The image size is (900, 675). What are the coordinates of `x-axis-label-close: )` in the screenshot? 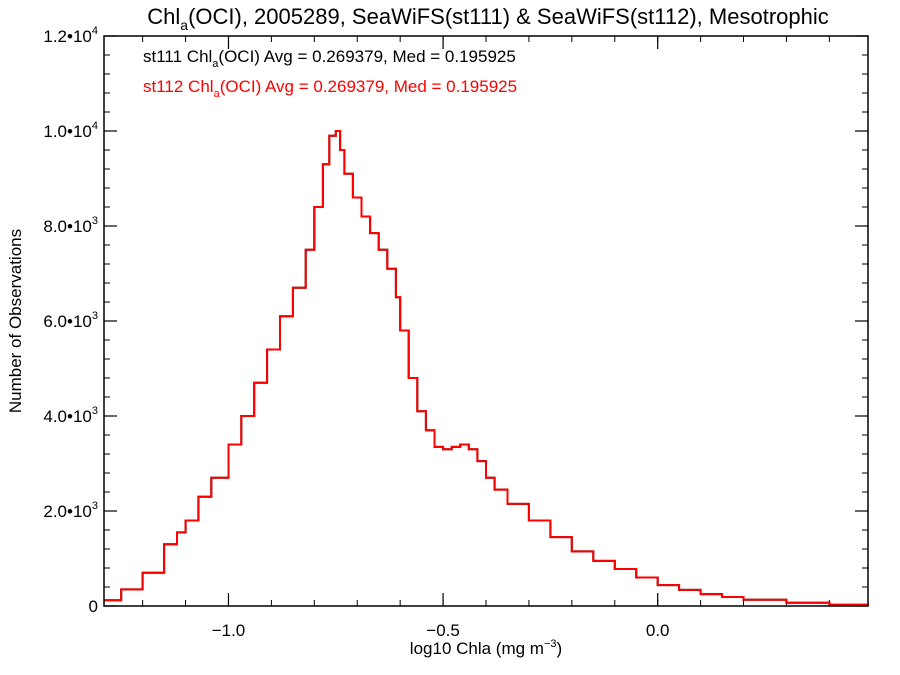 It's located at (560, 648).